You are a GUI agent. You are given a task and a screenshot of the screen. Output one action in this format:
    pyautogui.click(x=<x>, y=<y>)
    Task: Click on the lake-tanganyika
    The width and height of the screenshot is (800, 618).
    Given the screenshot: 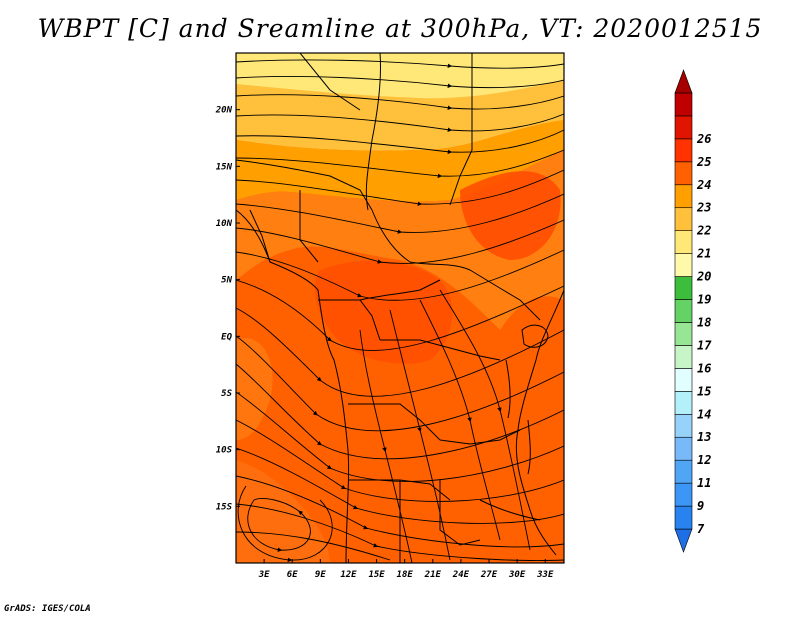 What is the action you would take?
    pyautogui.click(x=508, y=389)
    